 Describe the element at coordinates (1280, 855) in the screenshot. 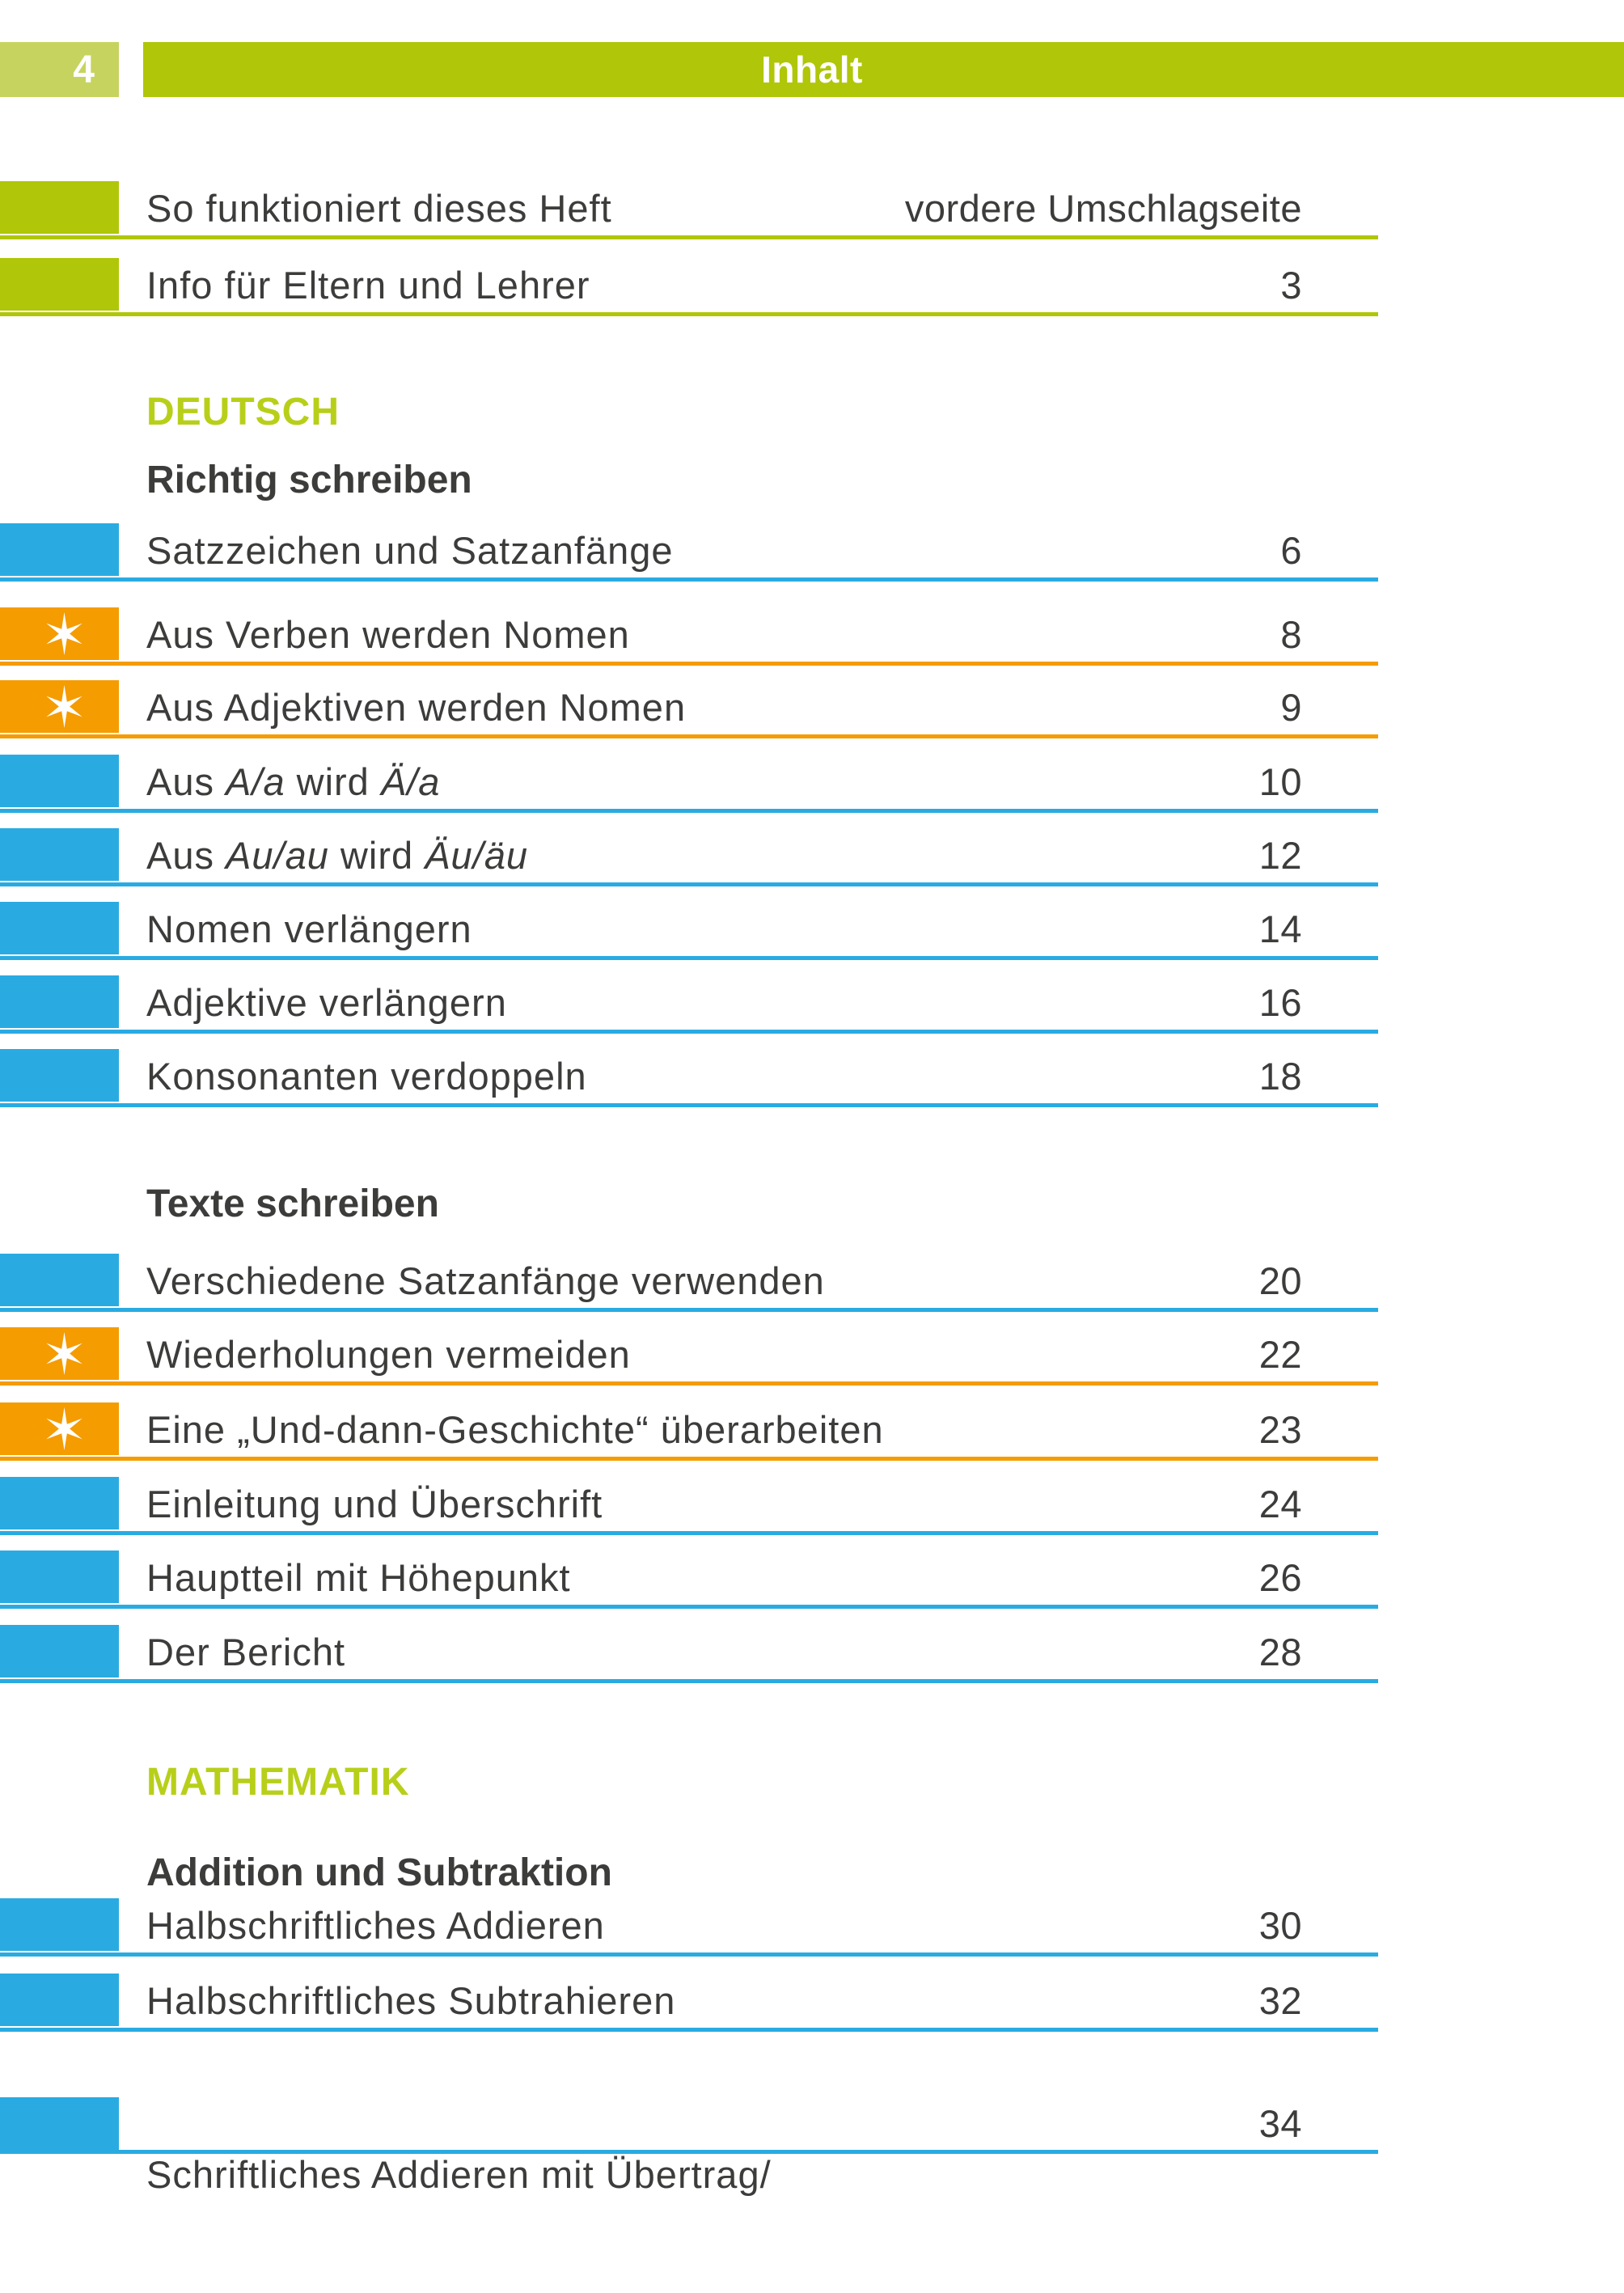

I see `toc-entry-page: 12` at that location.